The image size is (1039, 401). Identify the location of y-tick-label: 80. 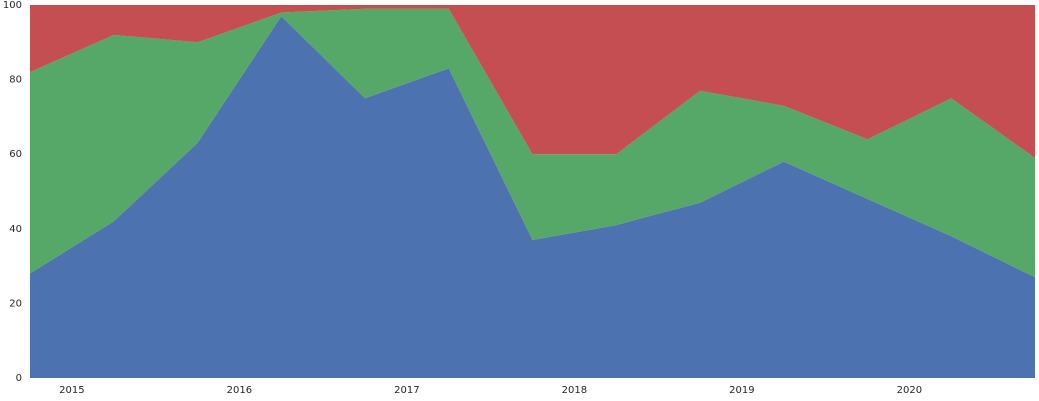
(15, 80).